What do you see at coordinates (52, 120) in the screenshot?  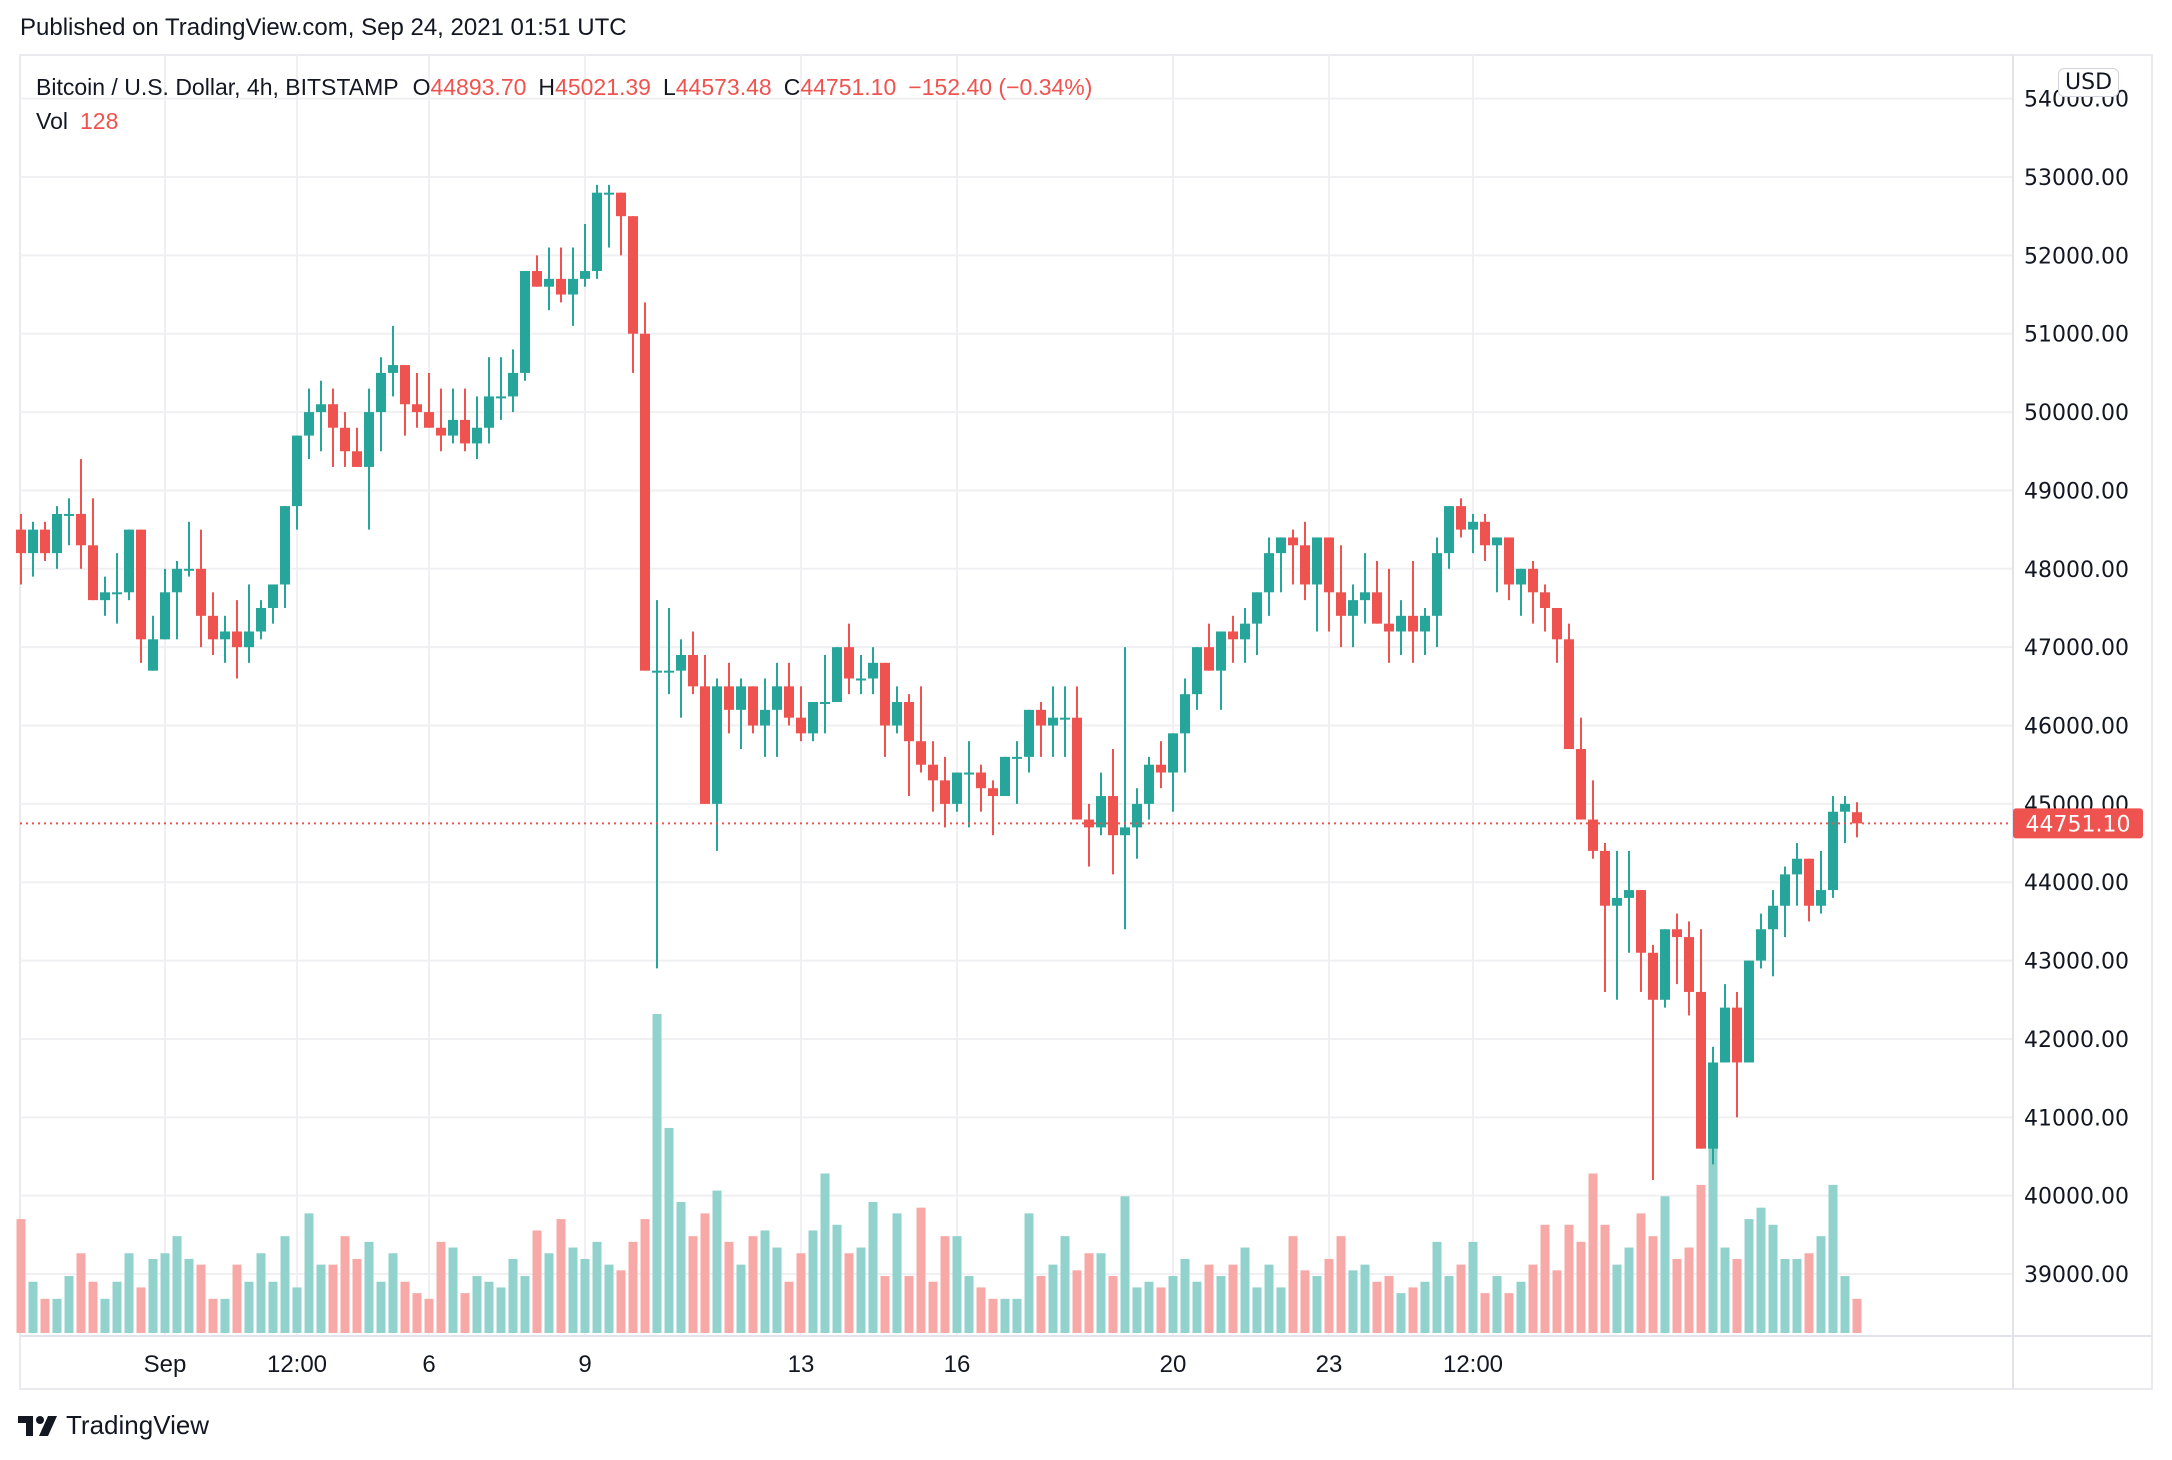 I see `volume-label: Vol` at bounding box center [52, 120].